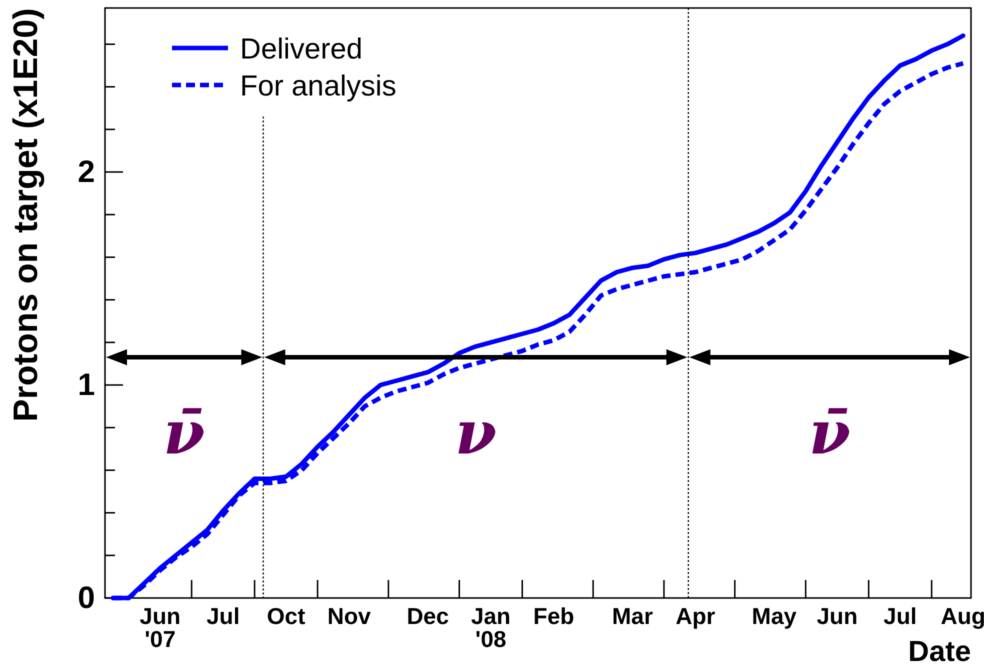 The image size is (984, 664). What do you see at coordinates (86, 384) in the screenshot?
I see `y-tick-label: 1` at bounding box center [86, 384].